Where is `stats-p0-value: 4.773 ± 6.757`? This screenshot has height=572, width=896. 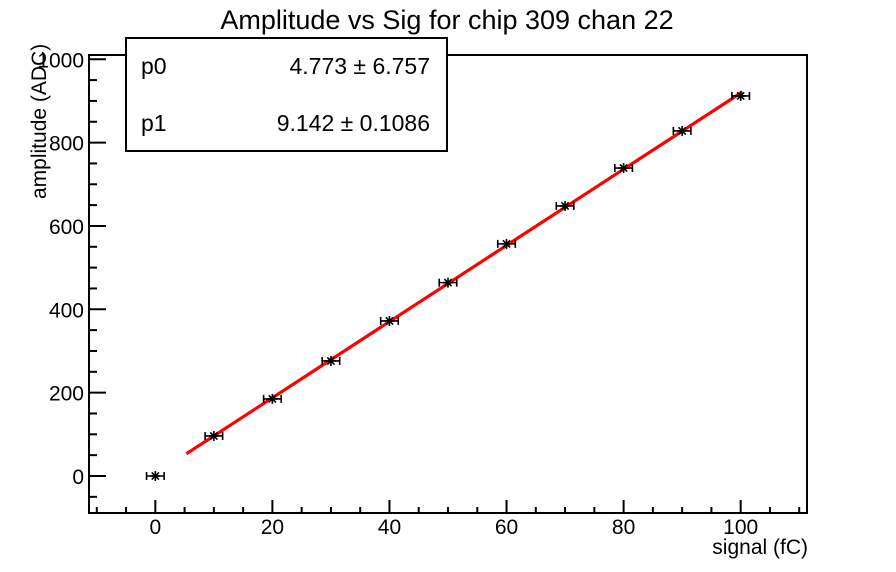 stats-p0-value: 4.773 ± 6.757 is located at coordinates (359, 66).